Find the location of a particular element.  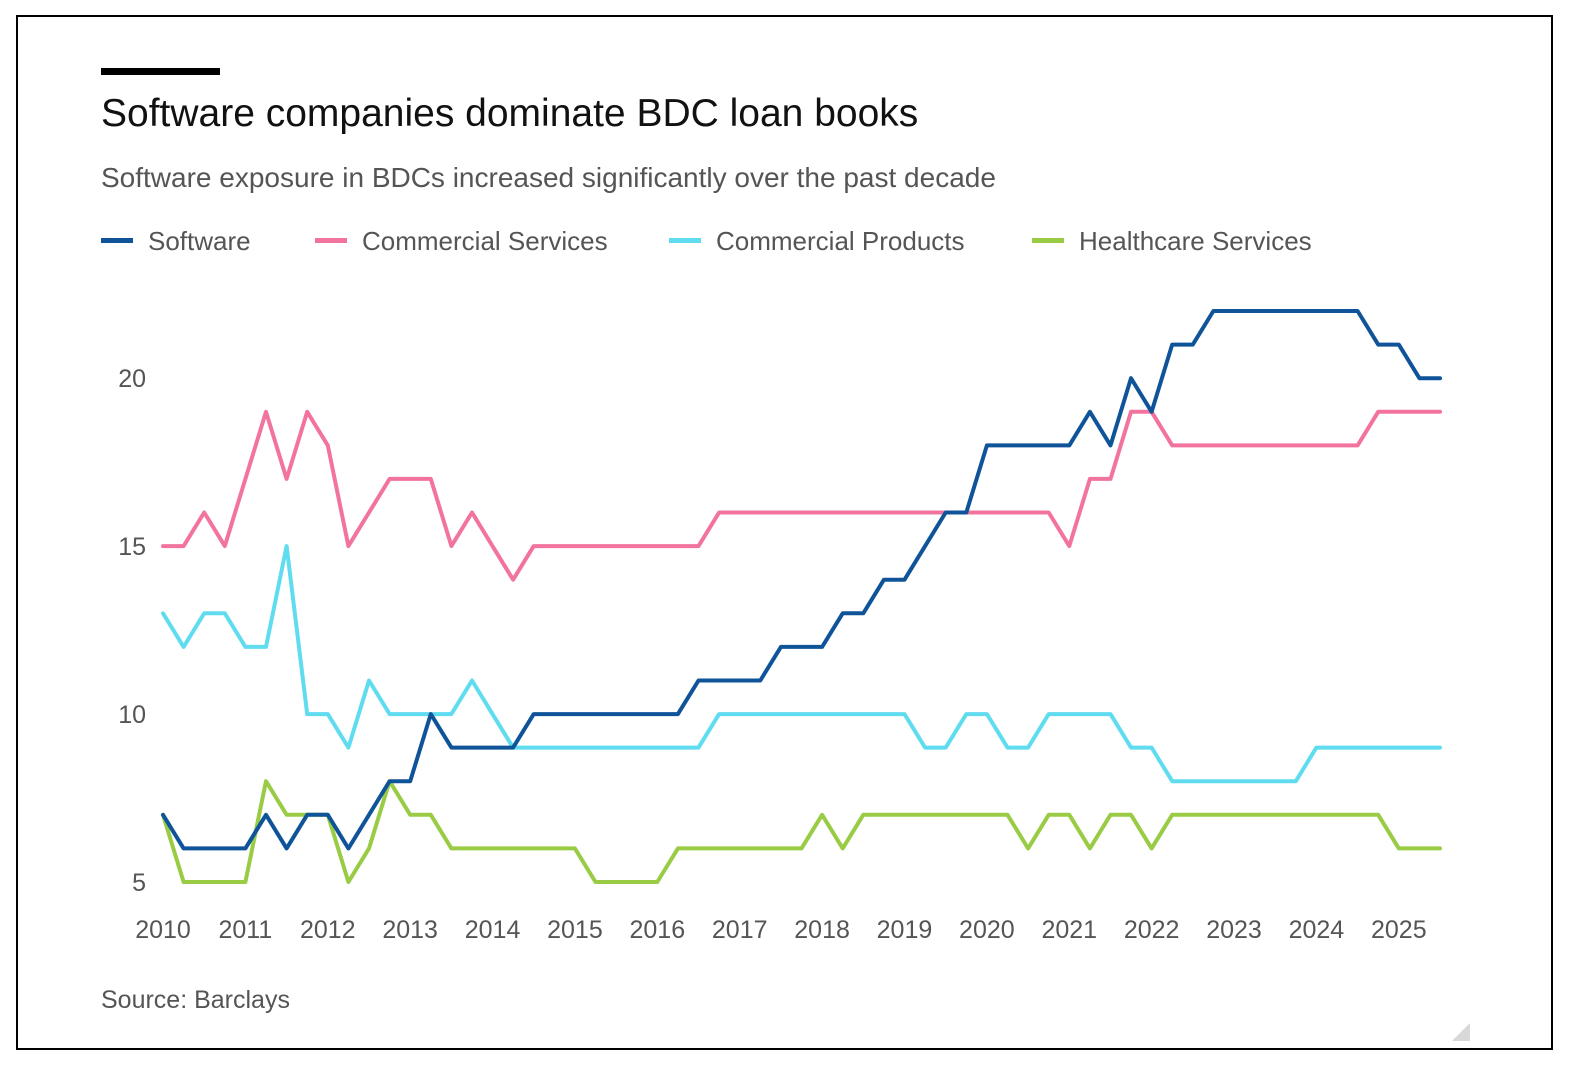

x-tick-label: 2014 is located at coordinates (493, 930).